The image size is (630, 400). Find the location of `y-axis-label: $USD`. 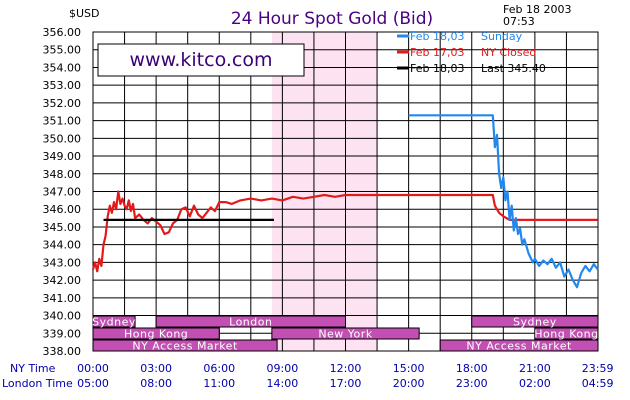

y-axis-label: $USD is located at coordinates (84, 13).